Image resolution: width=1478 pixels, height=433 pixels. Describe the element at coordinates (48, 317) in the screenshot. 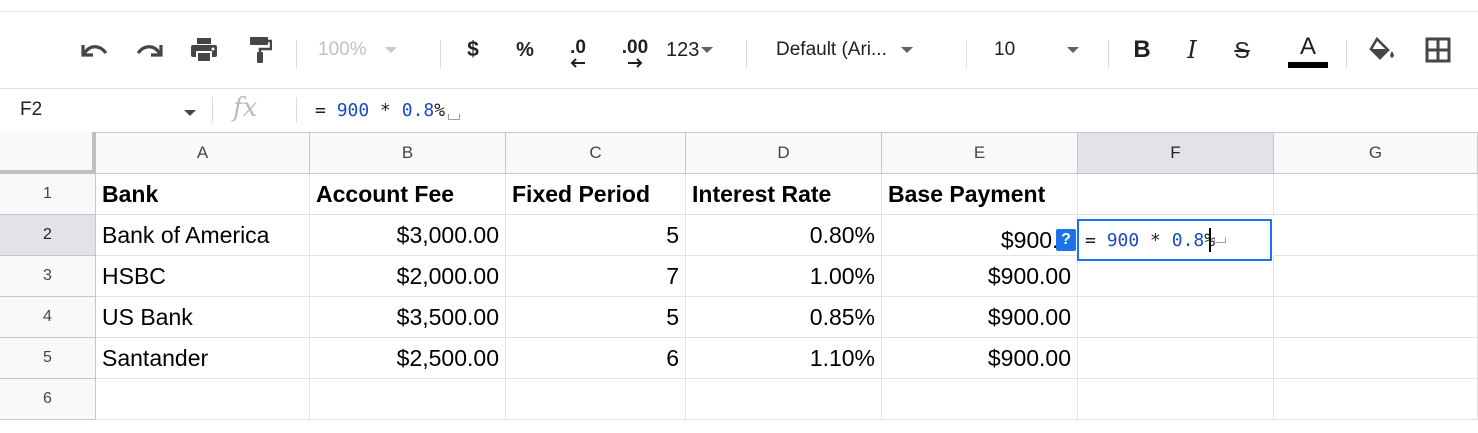

I see `row-header-4: 4` at that location.